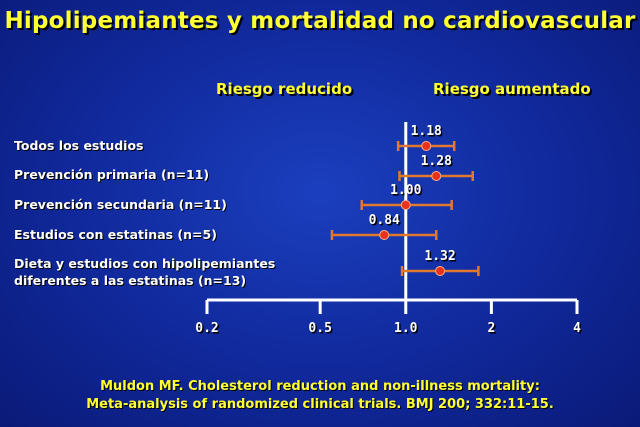  Describe the element at coordinates (512, 89) in the screenshot. I see `header-increased-risk: Riesgo aumentado` at that location.